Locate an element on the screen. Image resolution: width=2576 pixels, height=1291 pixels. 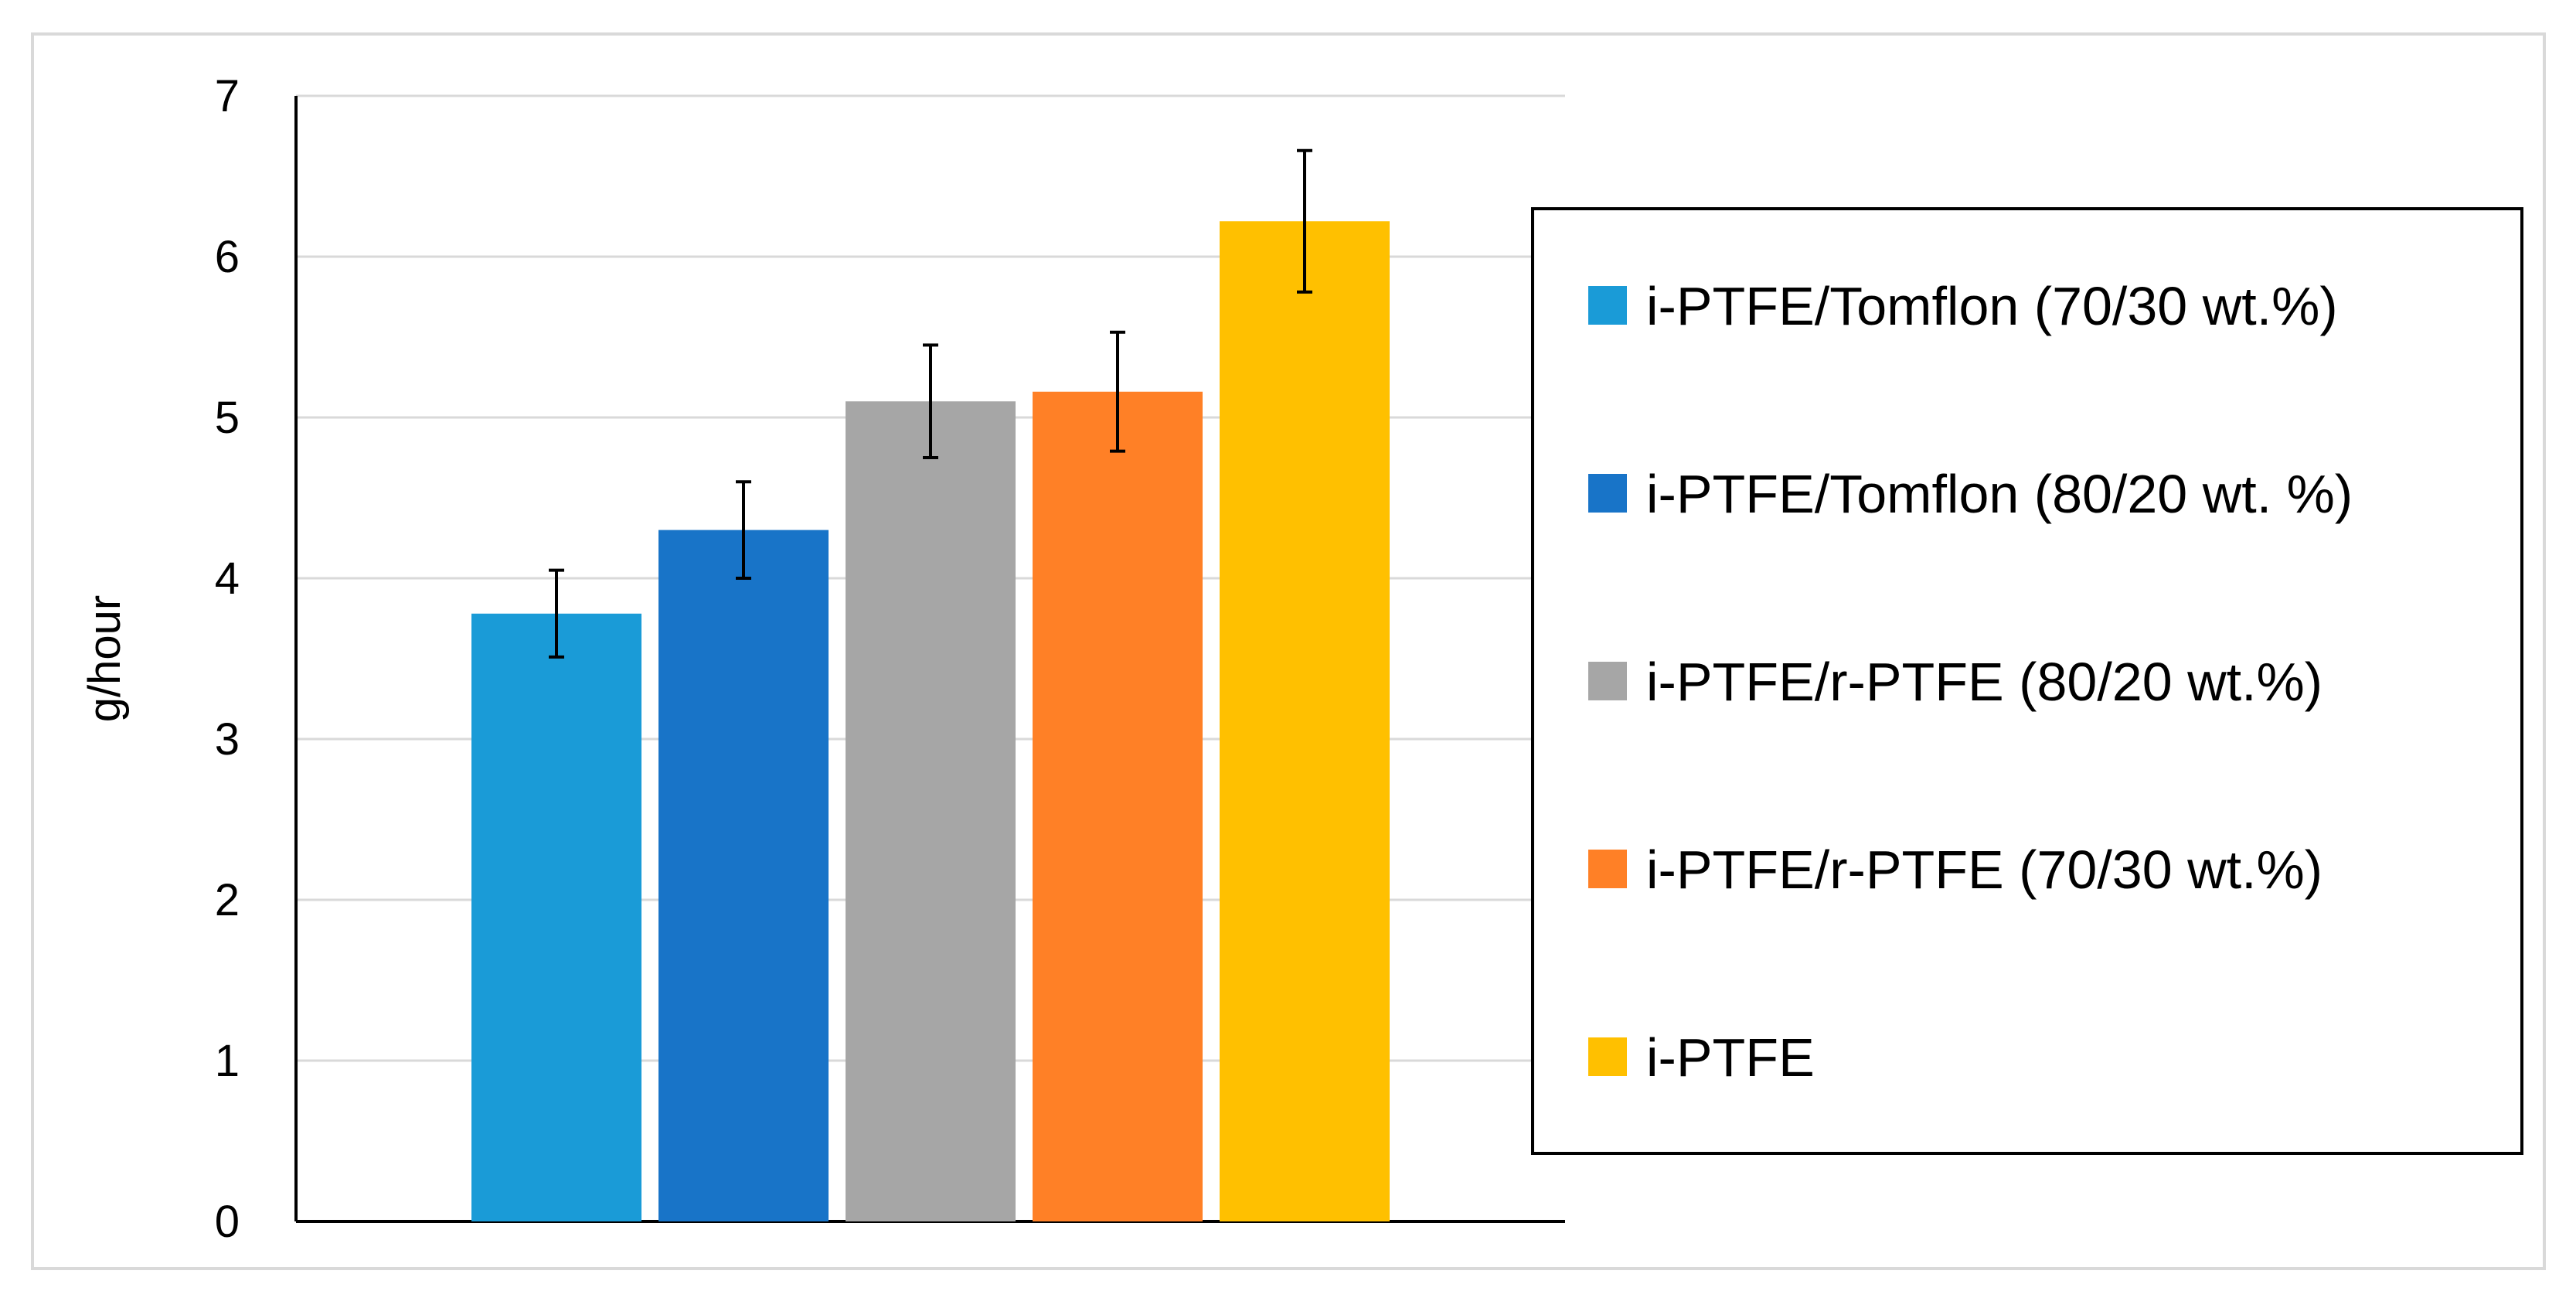
legend-label: i-PTFE/r-PTFE (80/20 wt.%) is located at coordinates (1984, 682).